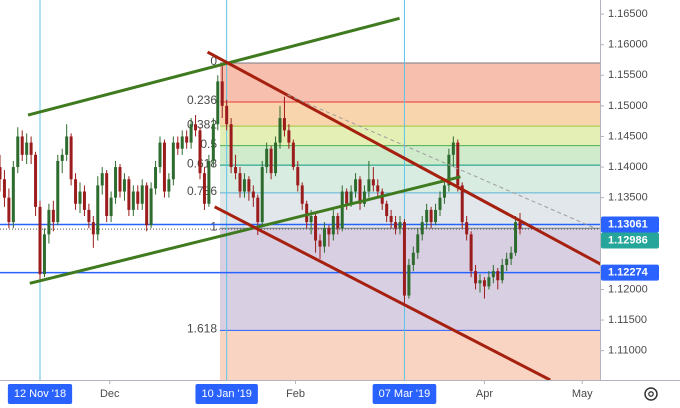 This screenshot has width=680, height=408. I want to click on x-tick-label: Feb, so click(295, 394).